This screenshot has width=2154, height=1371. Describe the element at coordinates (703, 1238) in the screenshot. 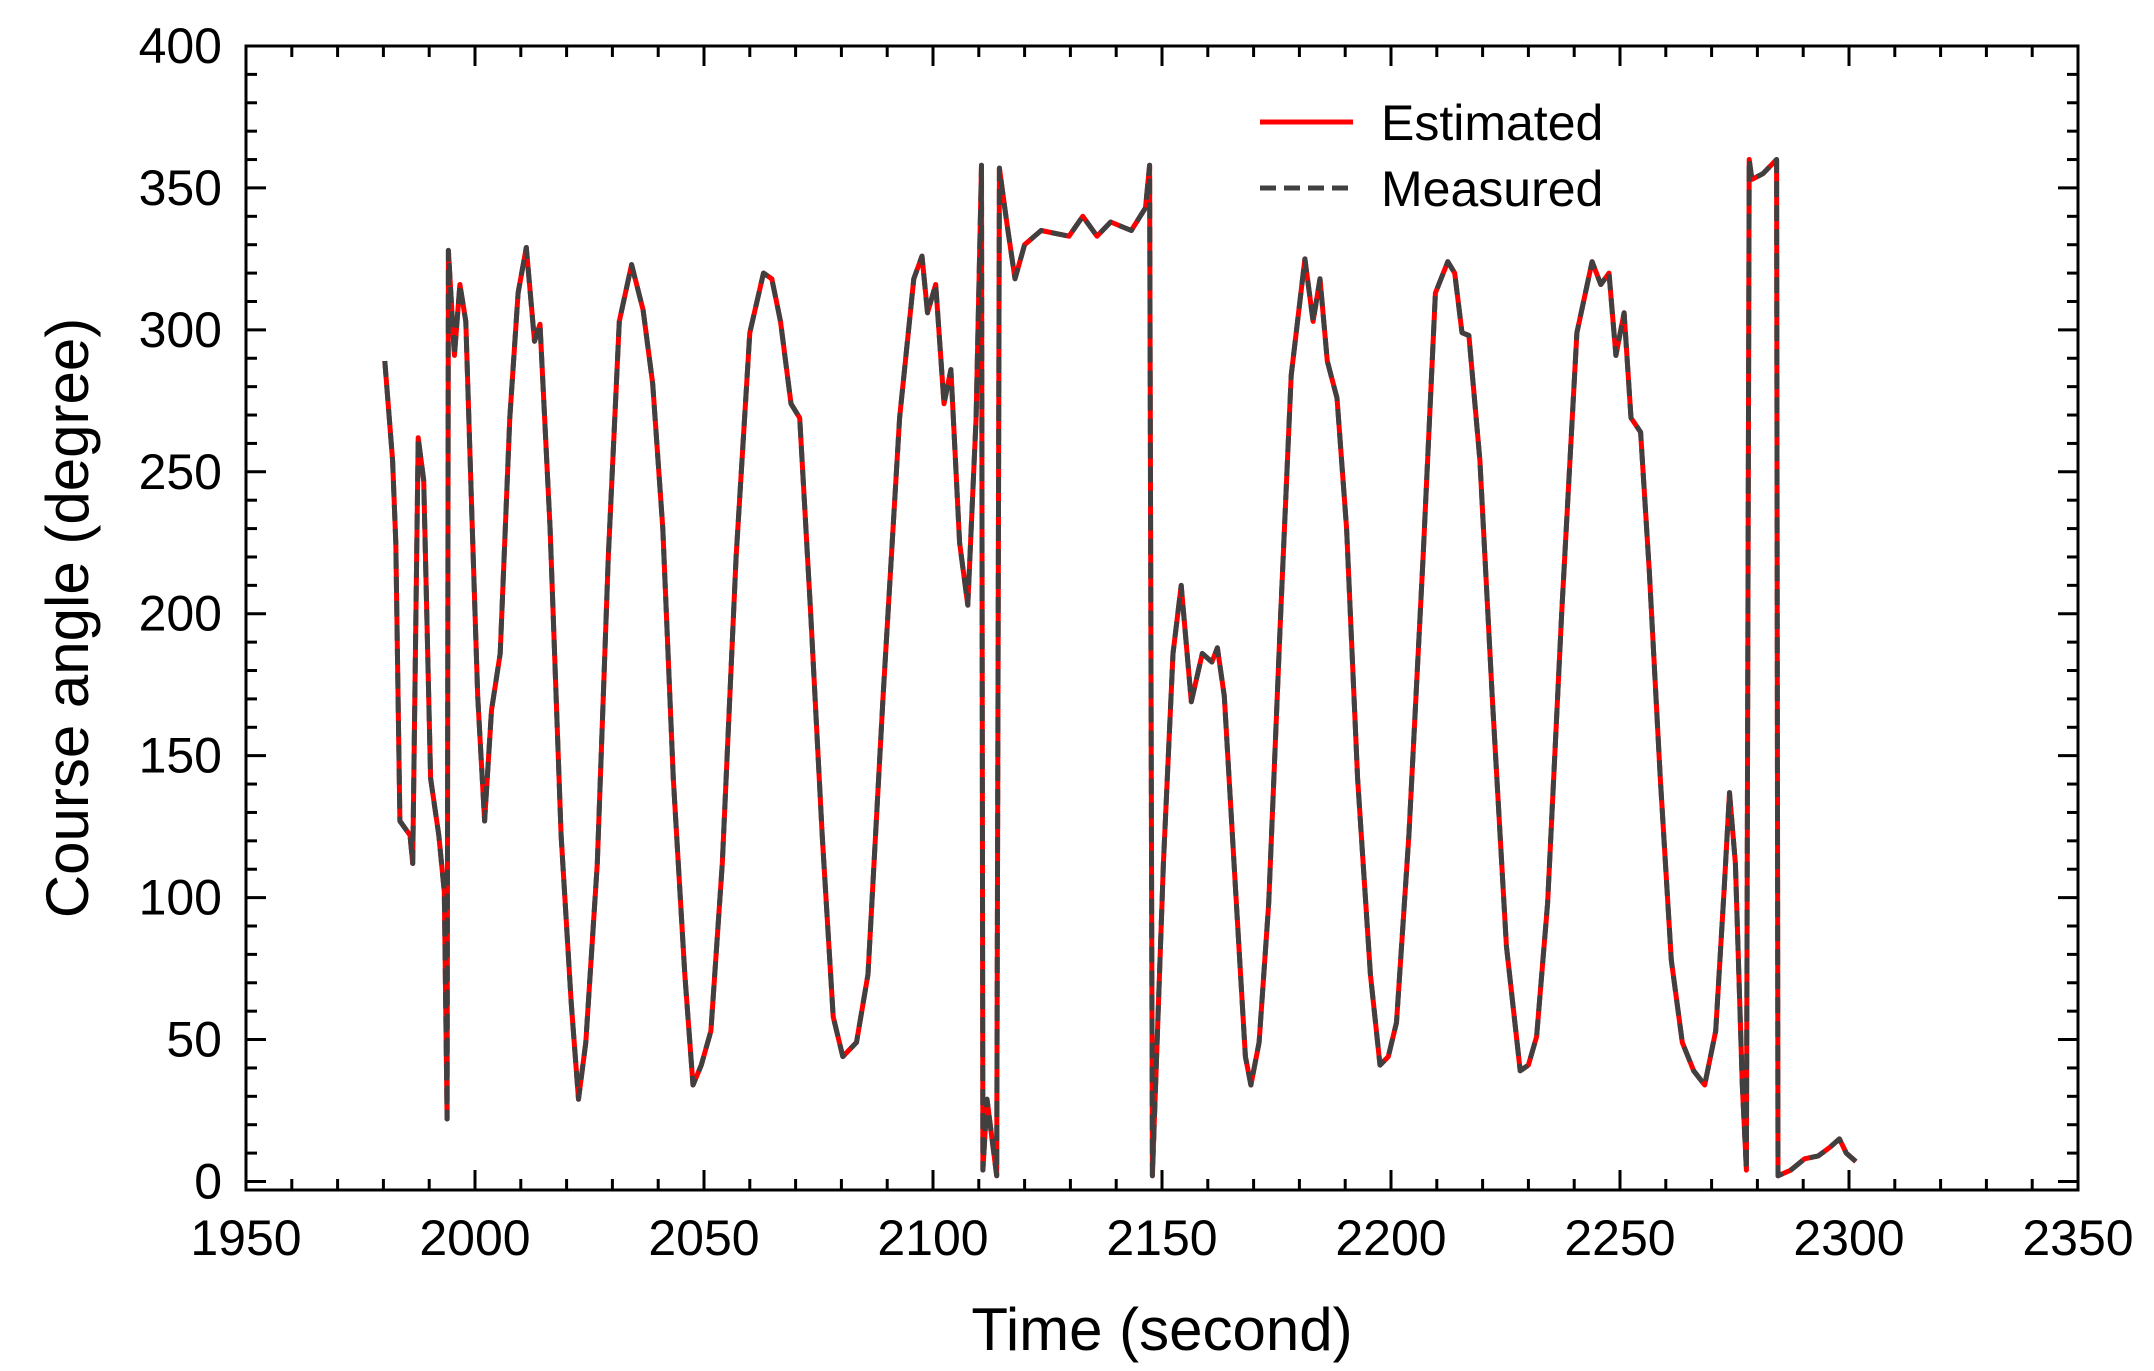

I see `x-tick-label: 2050` at that location.